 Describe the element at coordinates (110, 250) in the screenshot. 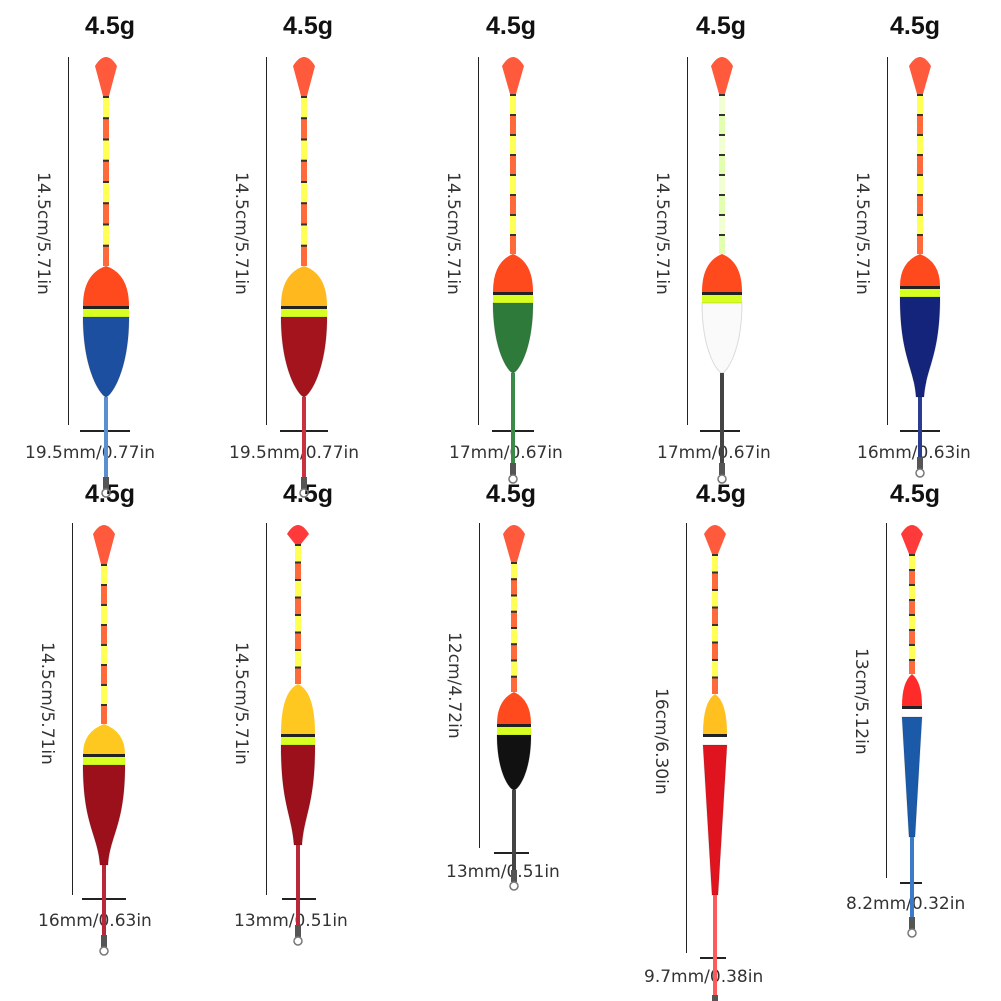

I see `float-card-1: 4.5g` at that location.